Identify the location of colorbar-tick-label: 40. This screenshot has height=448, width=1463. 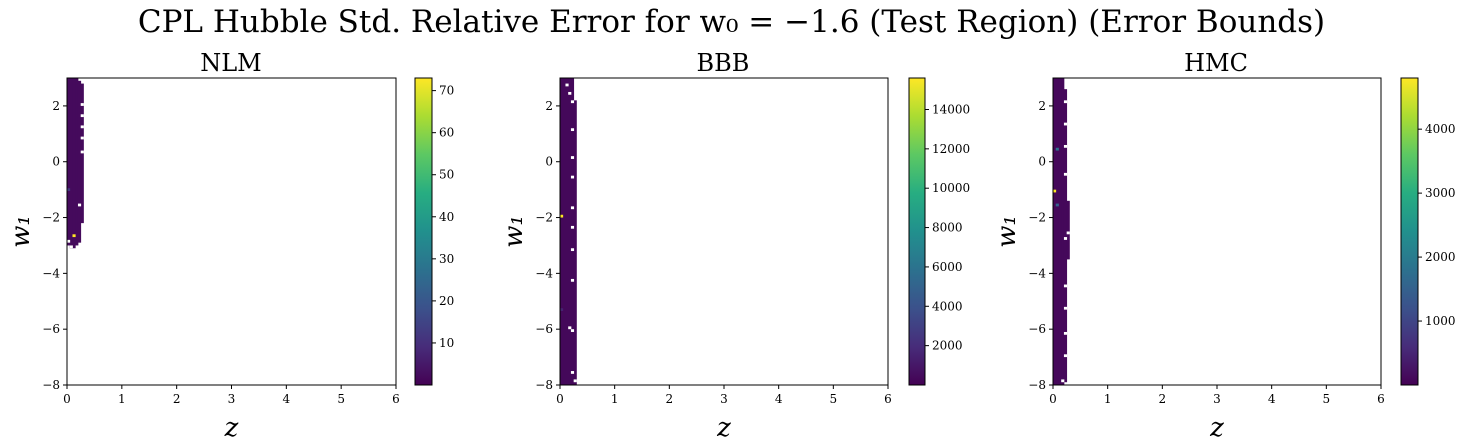
(446, 217).